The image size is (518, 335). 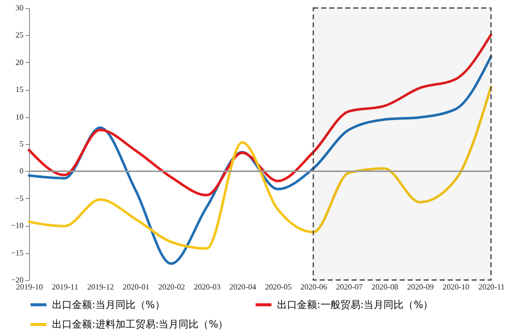 I want to click on x-tick-label: 2020-01, so click(x=136, y=287).